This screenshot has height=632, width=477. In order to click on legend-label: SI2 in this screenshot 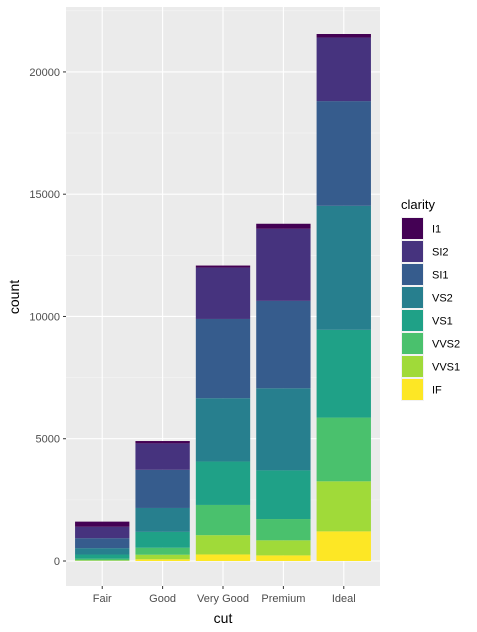, I will do `click(440, 253)`.